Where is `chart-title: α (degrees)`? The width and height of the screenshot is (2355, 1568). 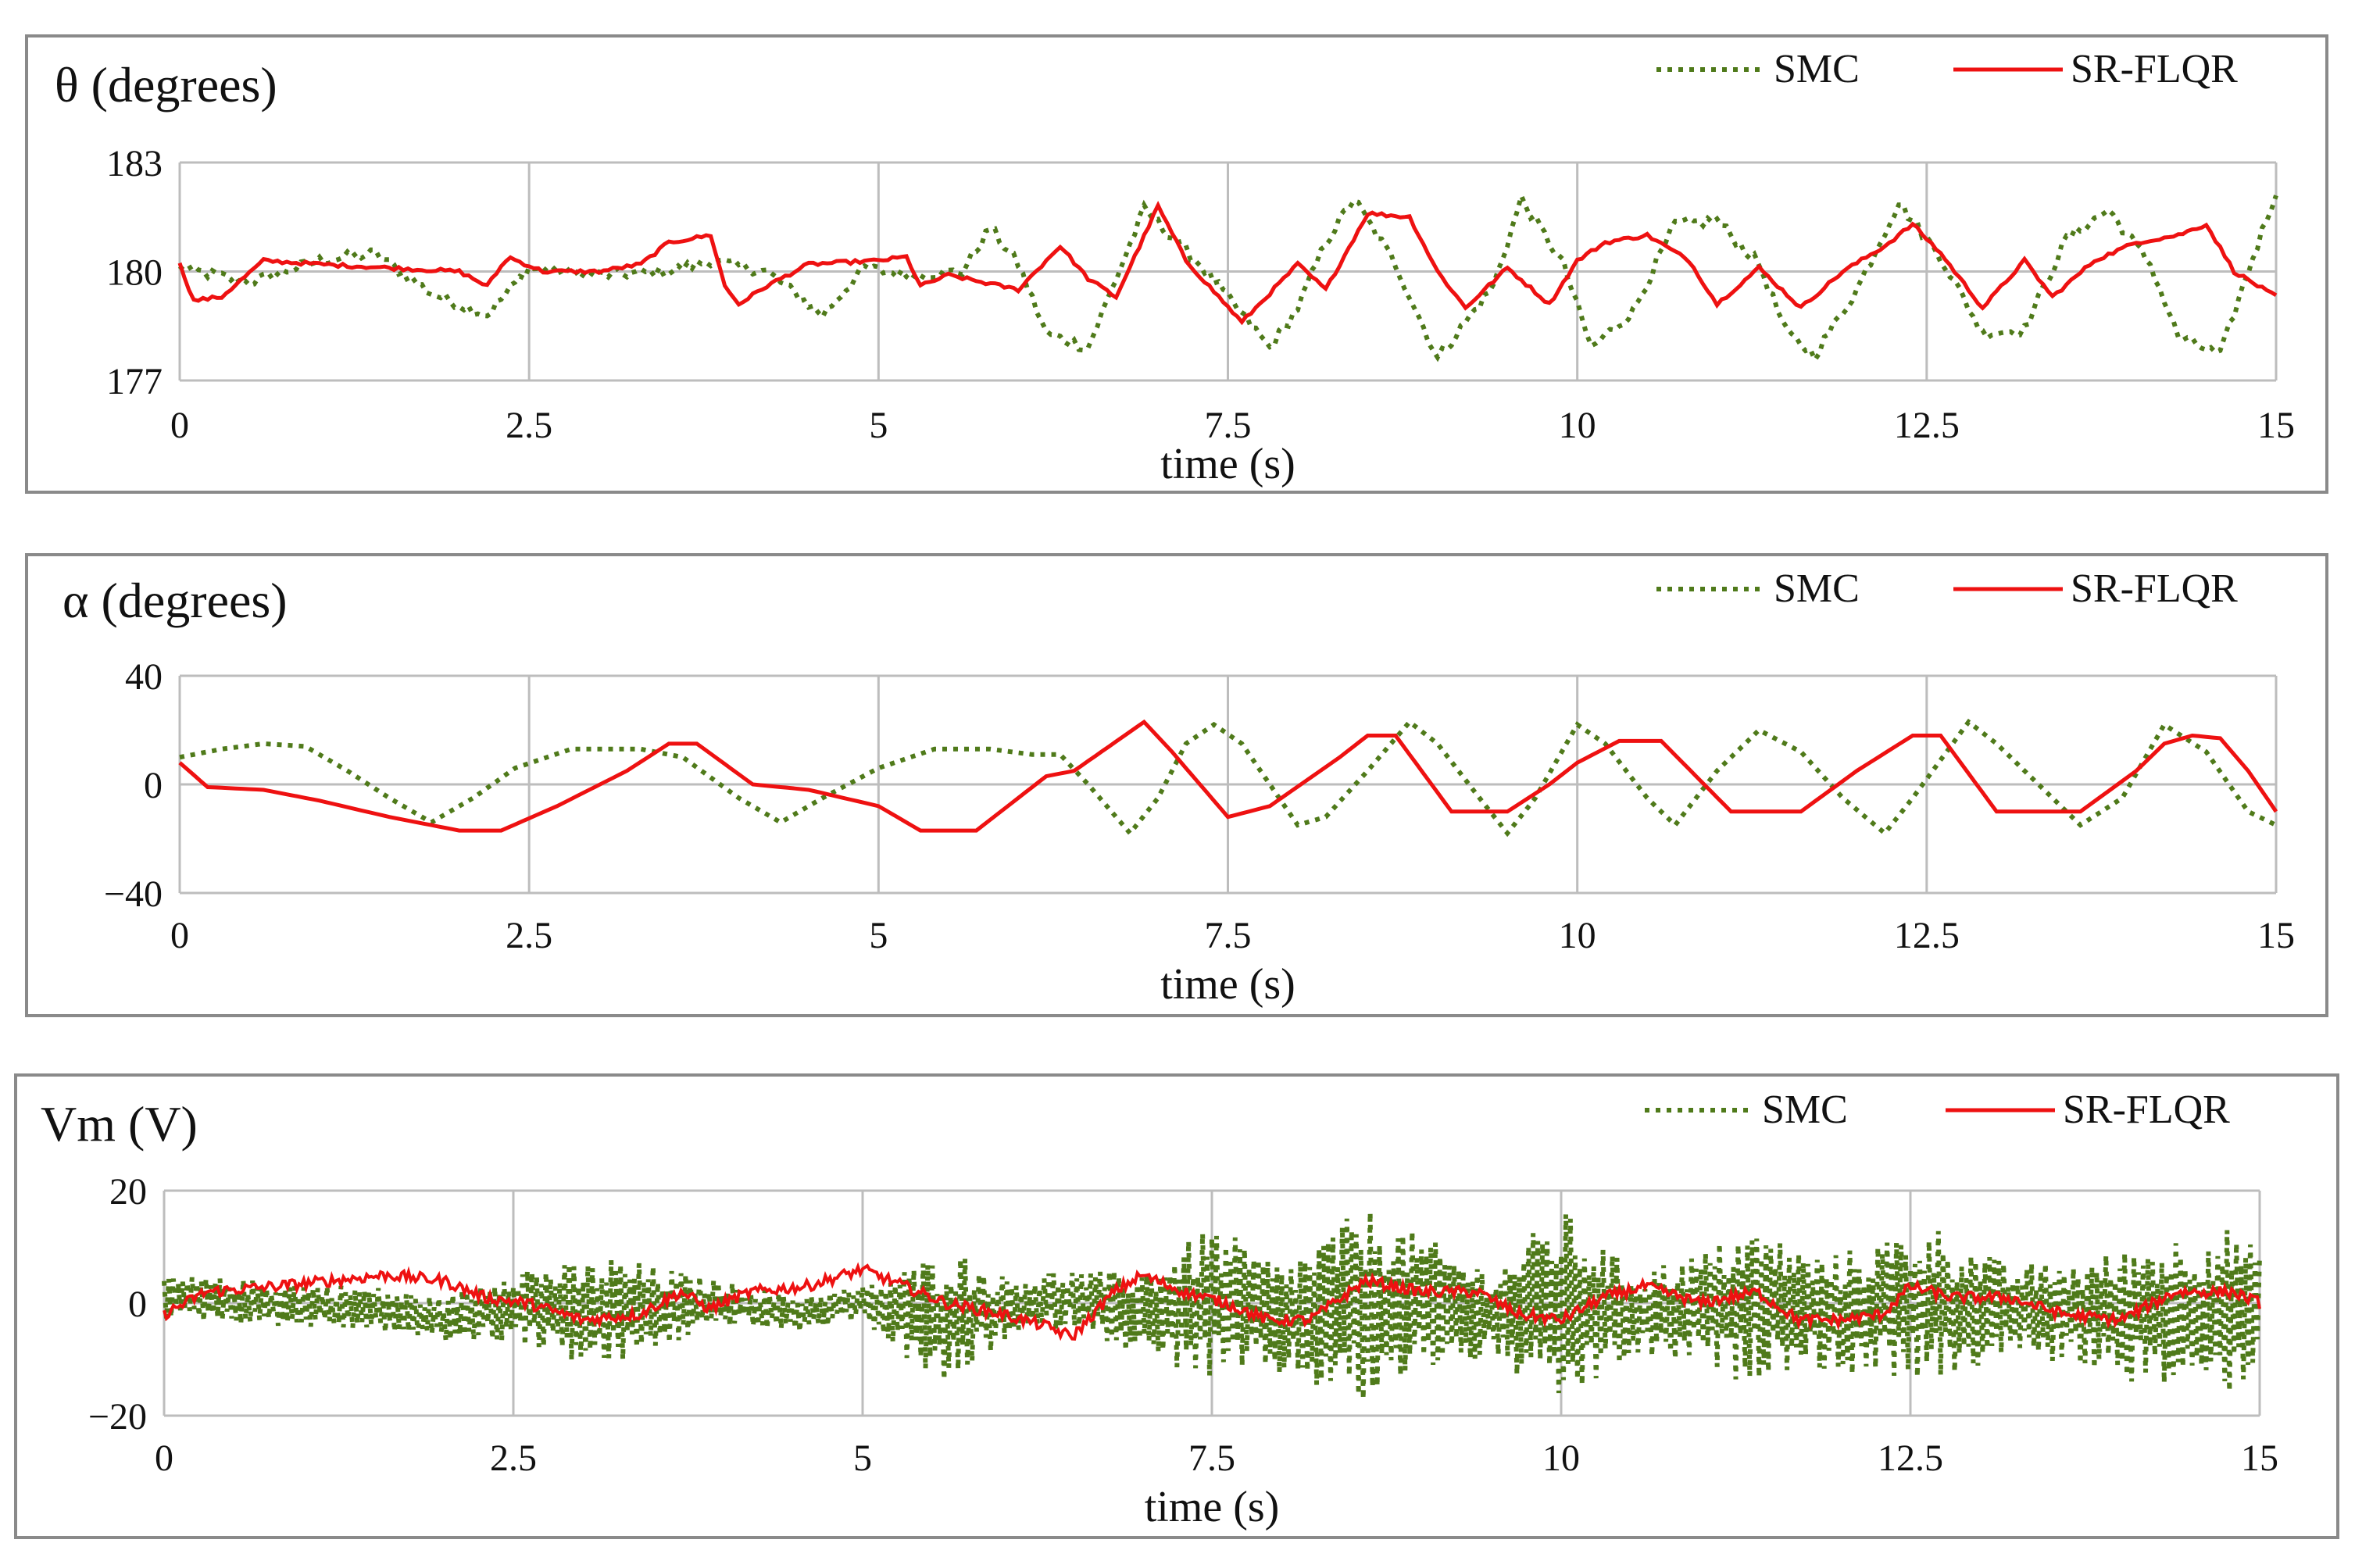 chart-title: α (degrees) is located at coordinates (175, 600).